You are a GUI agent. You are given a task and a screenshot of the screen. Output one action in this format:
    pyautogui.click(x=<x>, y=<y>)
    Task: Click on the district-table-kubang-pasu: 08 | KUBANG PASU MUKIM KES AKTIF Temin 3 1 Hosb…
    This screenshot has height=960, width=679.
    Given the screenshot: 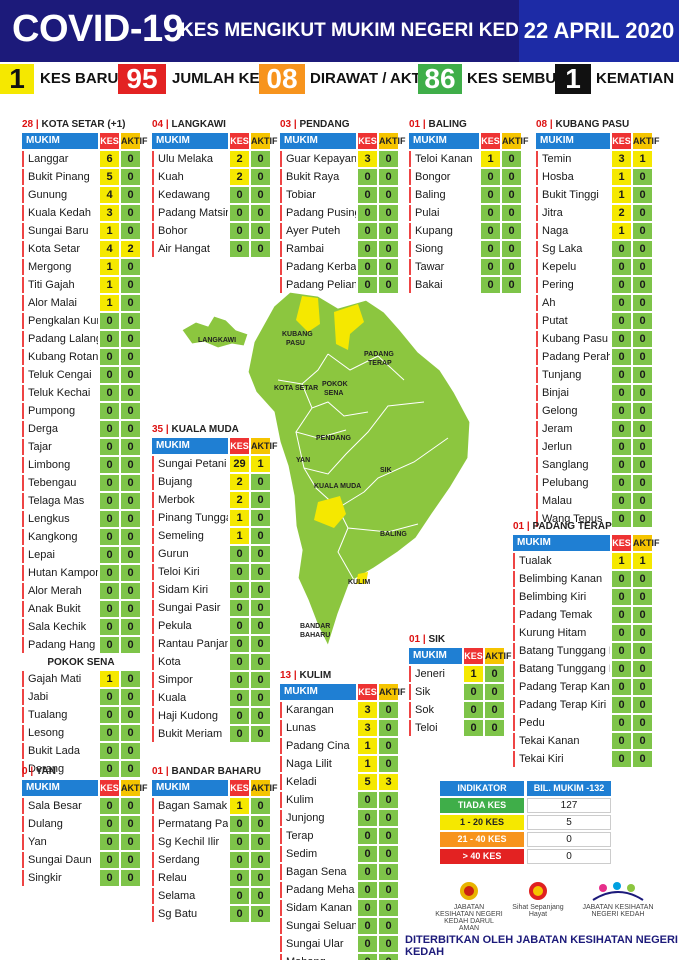 What is the action you would take?
    pyautogui.click(x=598, y=323)
    